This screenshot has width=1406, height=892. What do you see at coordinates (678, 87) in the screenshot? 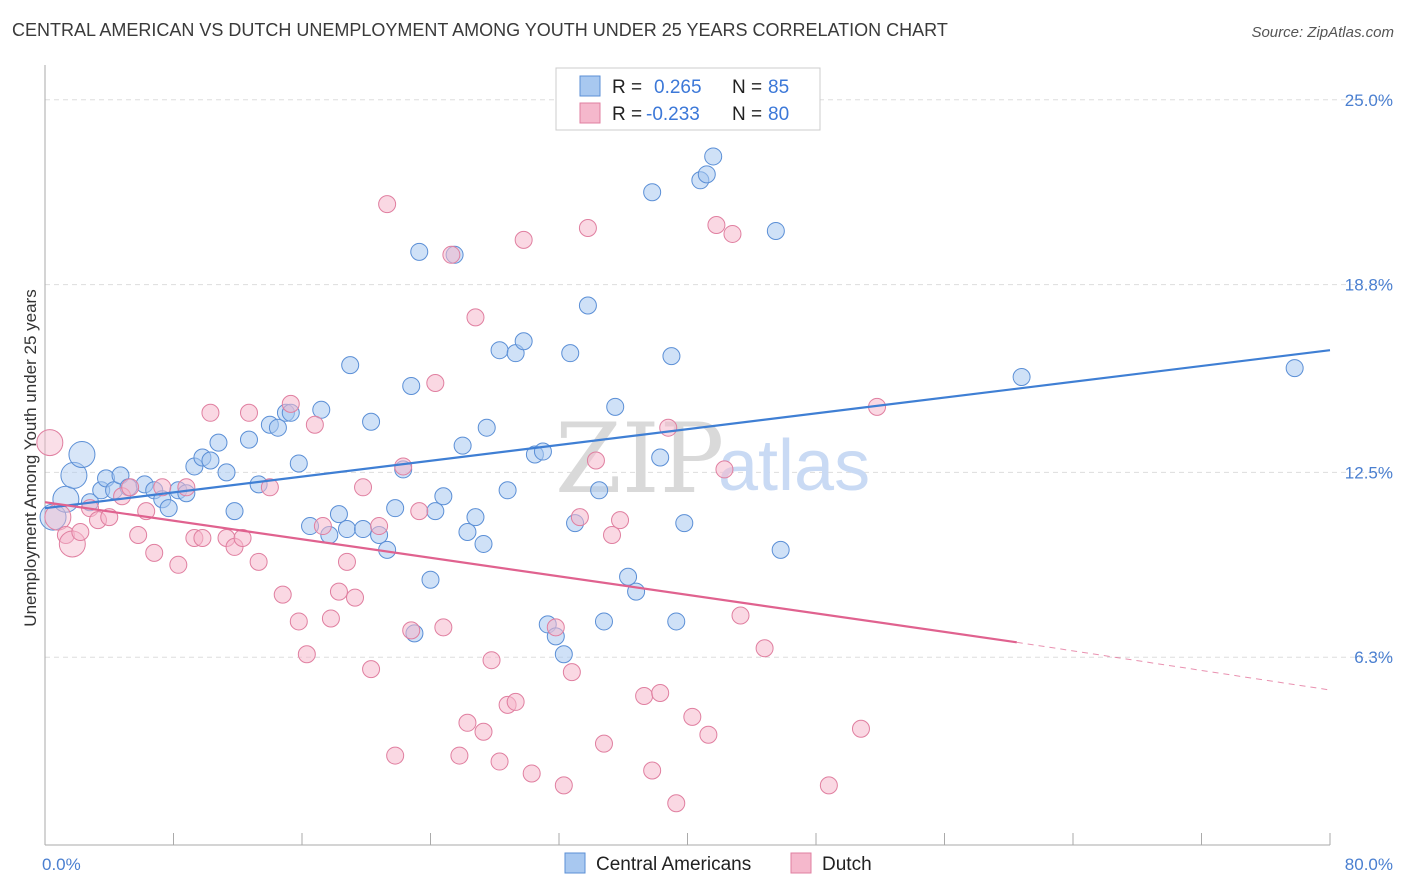
I see `legend-r-value-1: 0.265` at bounding box center [678, 87].